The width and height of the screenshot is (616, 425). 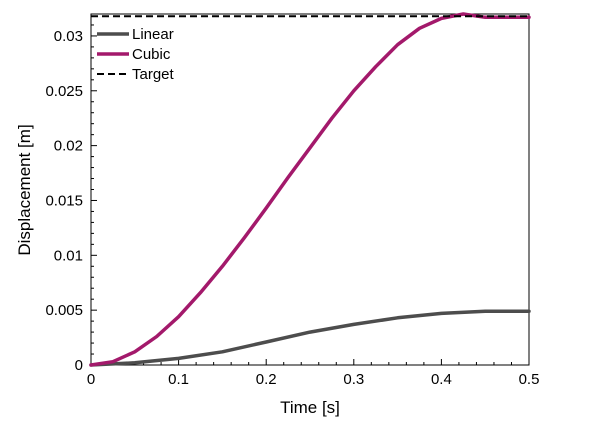 I want to click on y-tick-label: 0.03, so click(x=68, y=36).